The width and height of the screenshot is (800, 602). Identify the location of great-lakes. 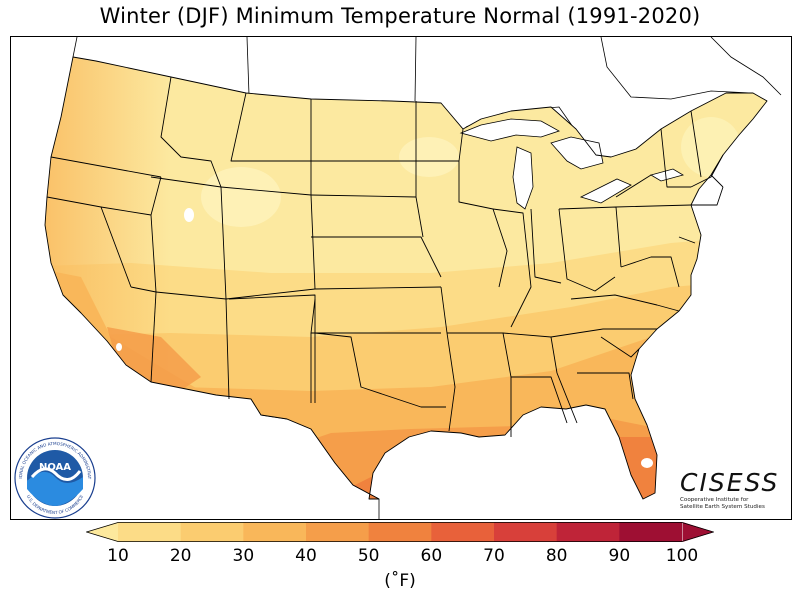
(572, 164).